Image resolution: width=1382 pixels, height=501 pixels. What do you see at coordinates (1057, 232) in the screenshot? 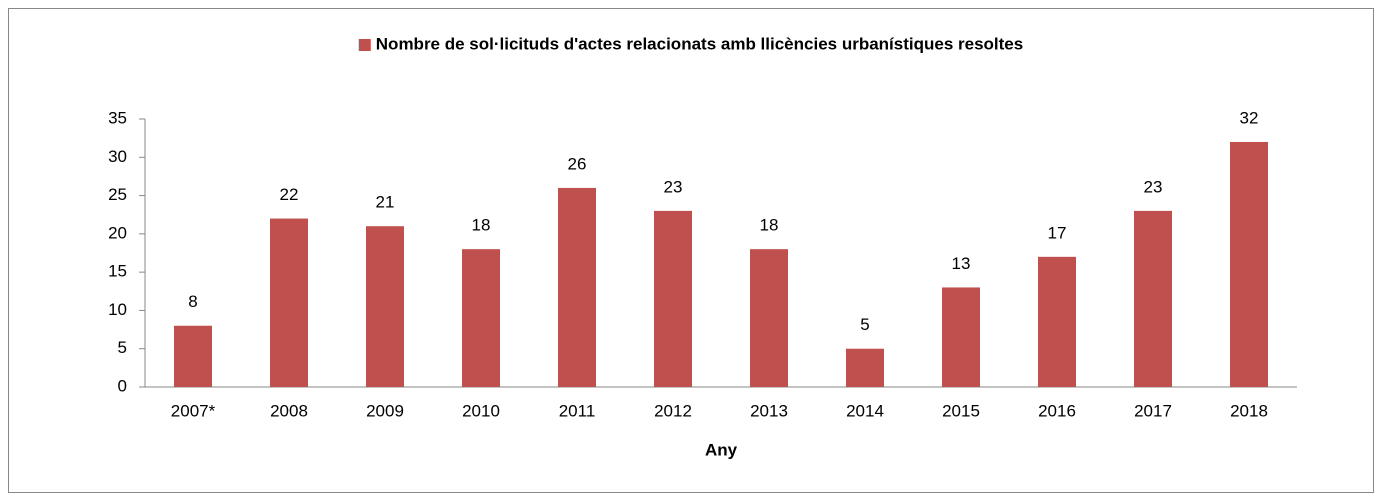
I see `data-label: 17` at bounding box center [1057, 232].